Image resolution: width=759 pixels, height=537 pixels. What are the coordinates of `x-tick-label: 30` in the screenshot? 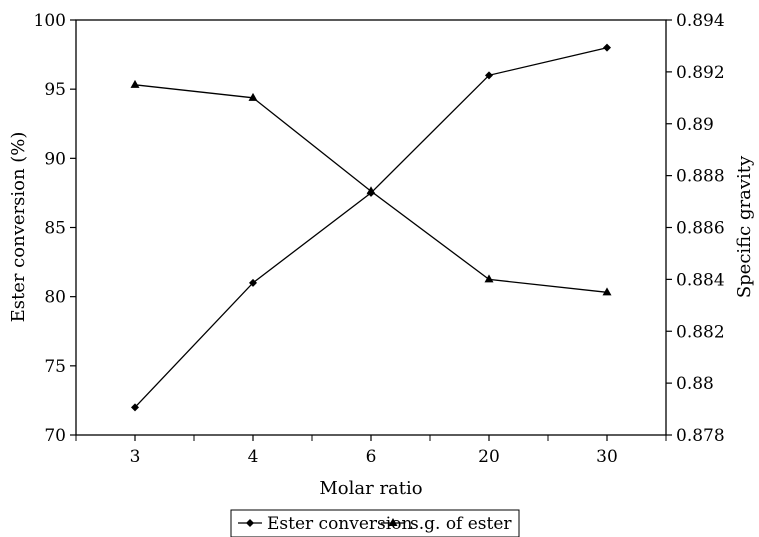 It's located at (607, 457).